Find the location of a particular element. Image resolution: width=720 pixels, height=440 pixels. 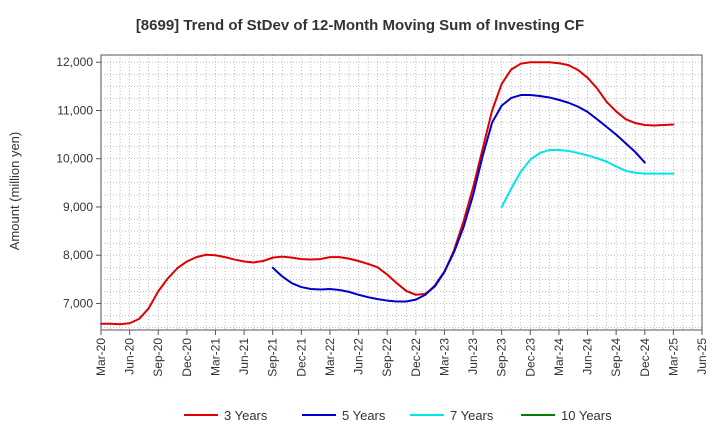

y-tick-label: 11,000 is located at coordinates (75, 110).